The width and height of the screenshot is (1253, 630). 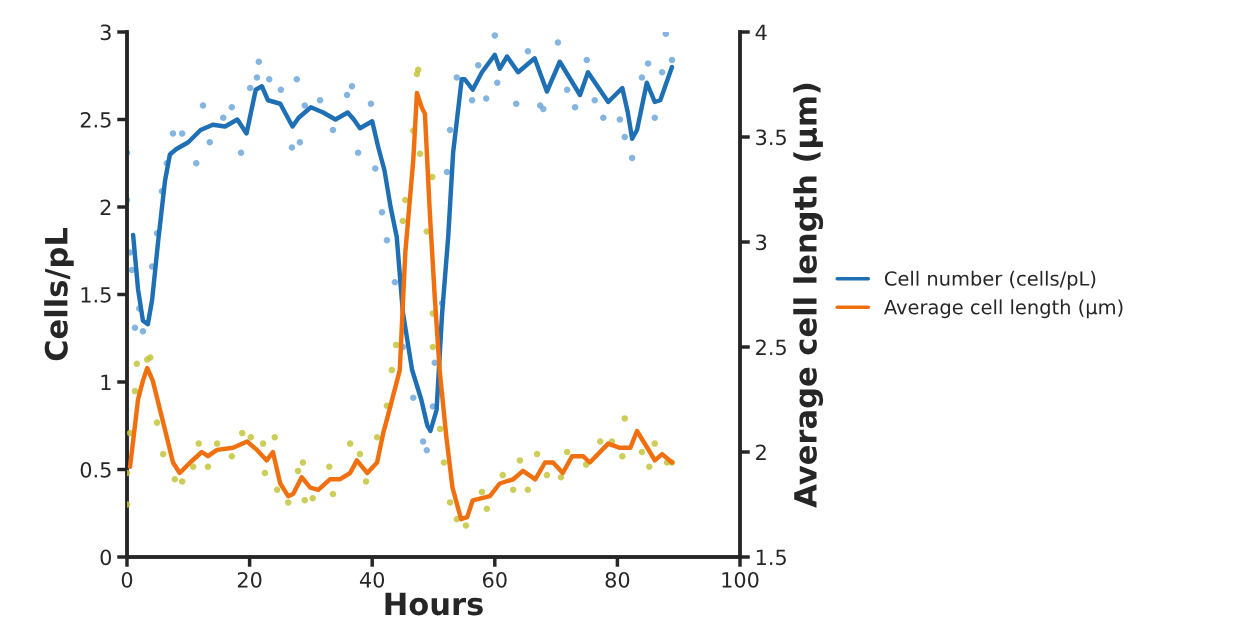 What do you see at coordinates (59, 294) in the screenshot?
I see `y-axis-title: Cells/pL` at bounding box center [59, 294].